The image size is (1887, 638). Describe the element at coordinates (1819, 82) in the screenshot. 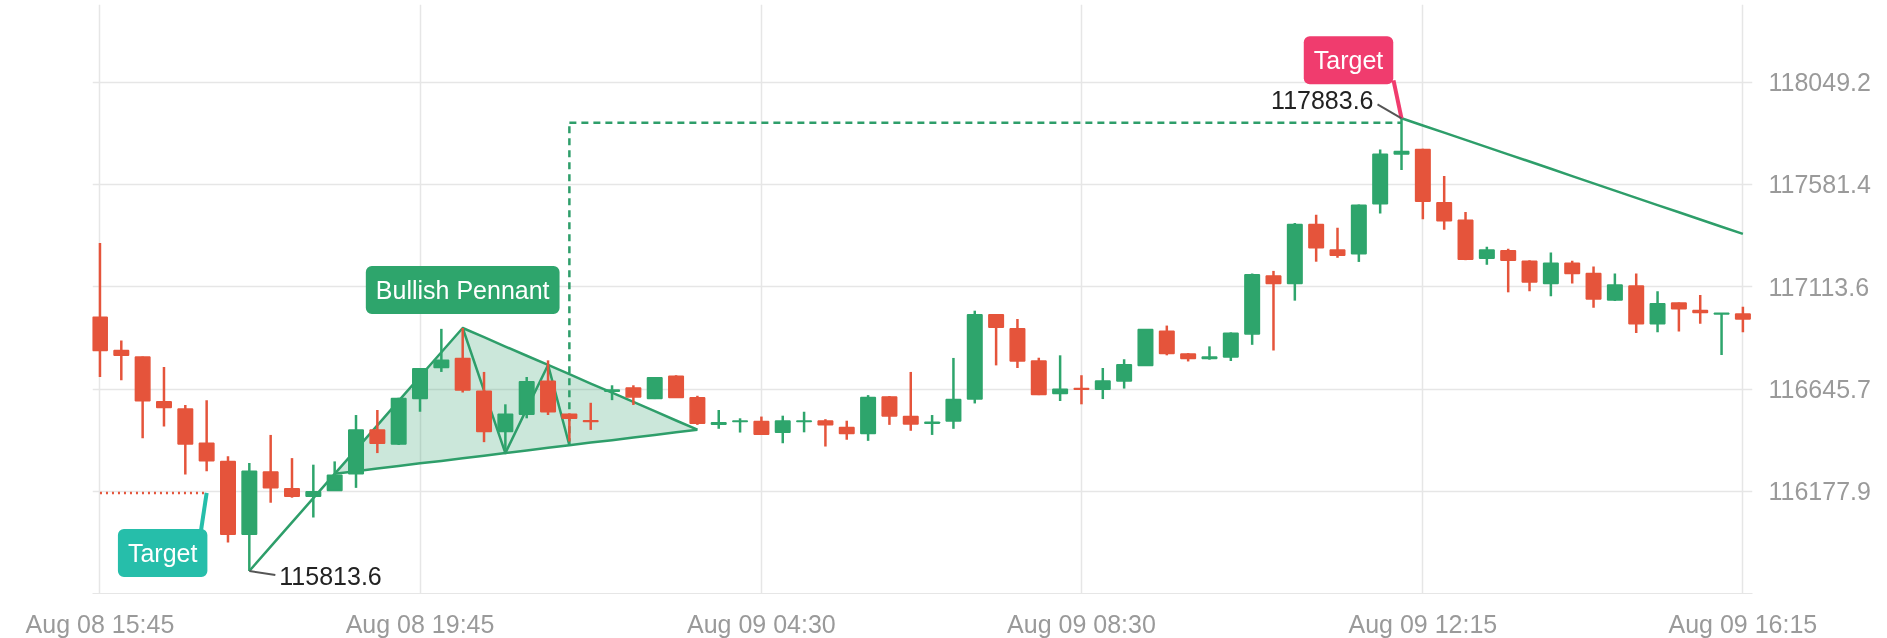

I see `y-tick-label: 118049.2` at that location.